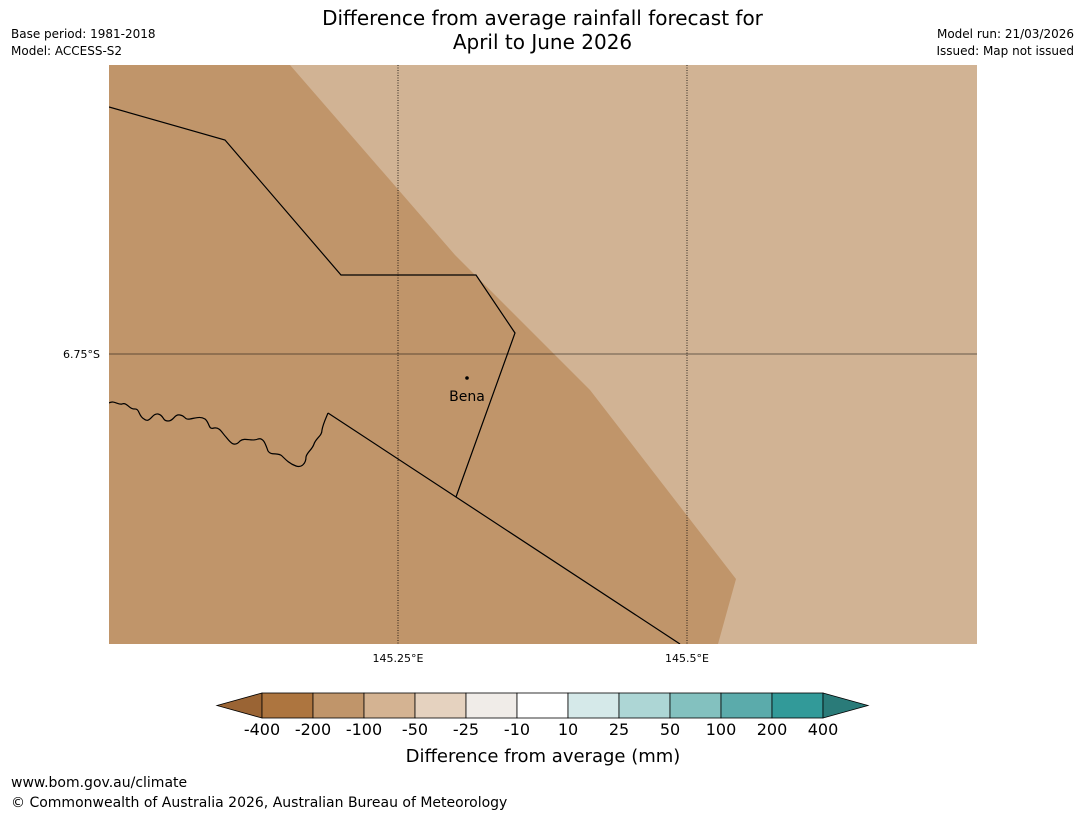 The width and height of the screenshot is (1085, 816). What do you see at coordinates (543, 756) in the screenshot?
I see `legend-title: Difference from average (mm)` at bounding box center [543, 756].